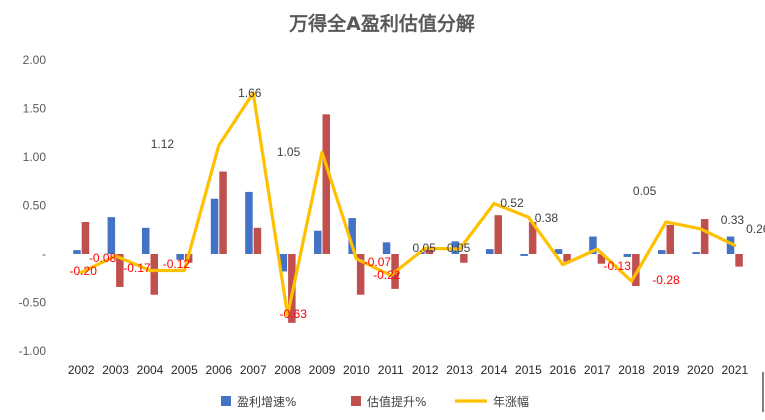 The height and width of the screenshot is (420, 765). Describe the element at coordinates (425, 370) in the screenshot. I see `x-tick-label: 2012` at that location.